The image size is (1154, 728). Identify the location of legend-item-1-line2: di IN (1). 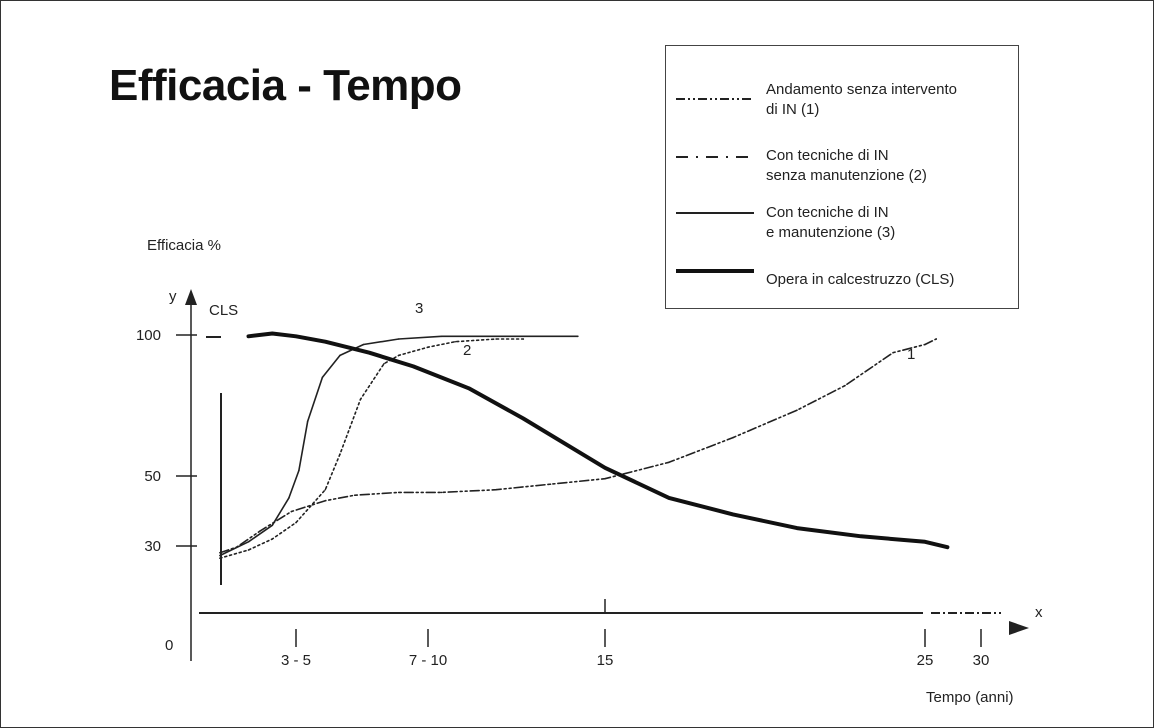
(793, 109).